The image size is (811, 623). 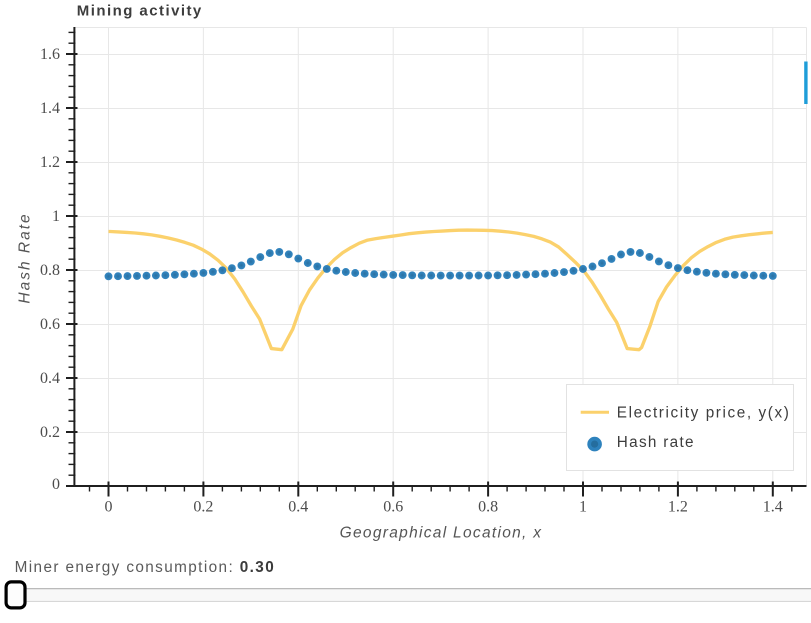 I want to click on svg-text: Hash Rate, so click(x=25, y=257).